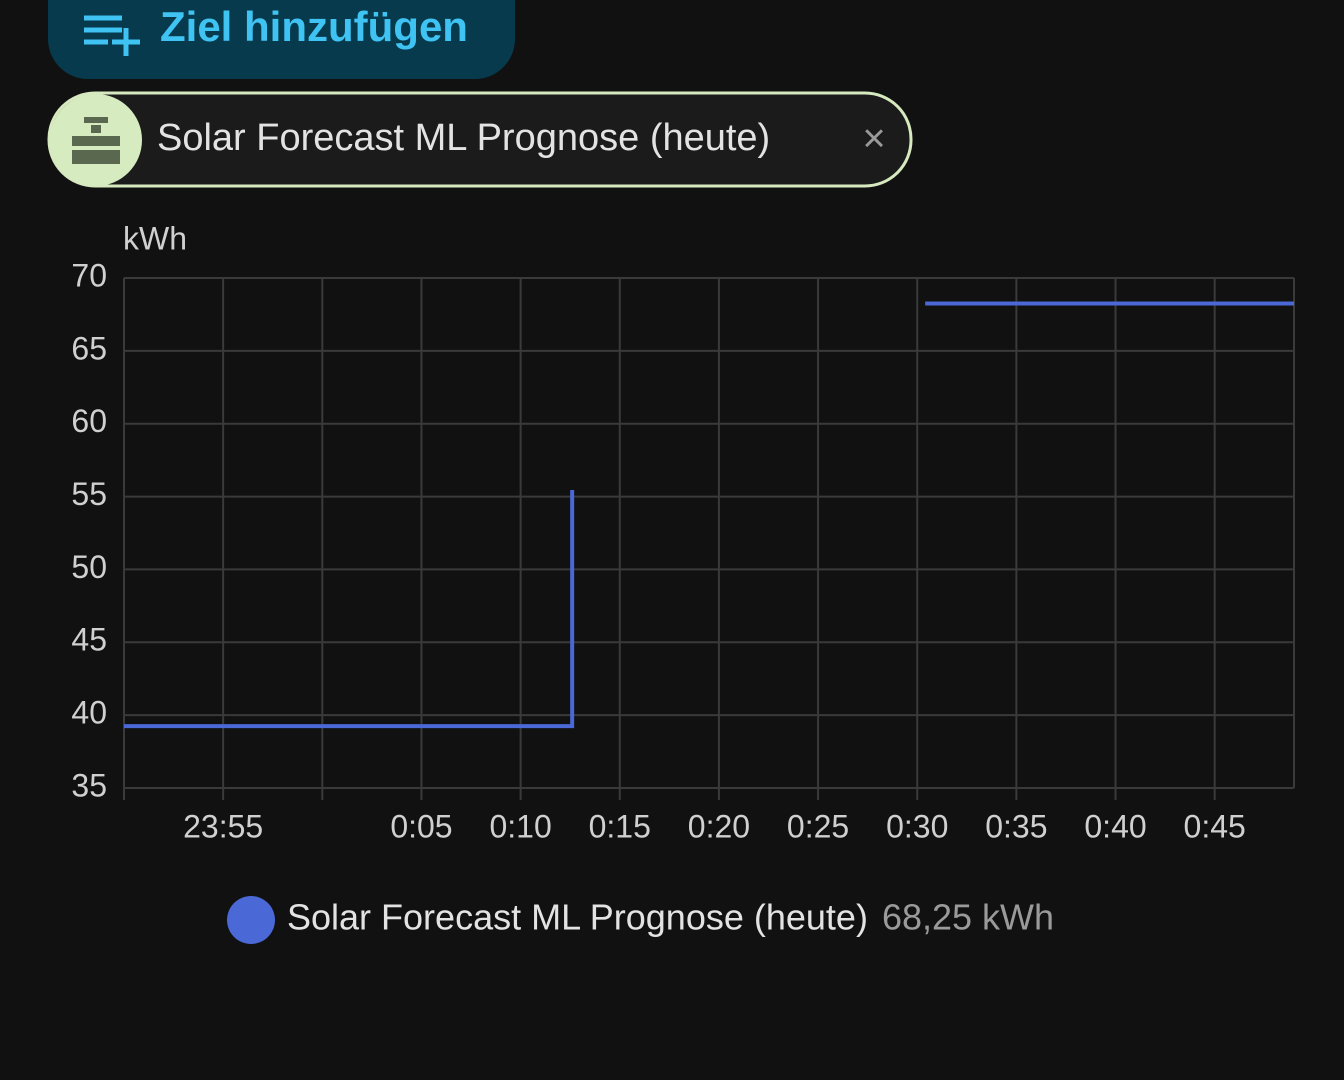 The image size is (1344, 1080). I want to click on x-tick-label: 0:20, so click(719, 826).